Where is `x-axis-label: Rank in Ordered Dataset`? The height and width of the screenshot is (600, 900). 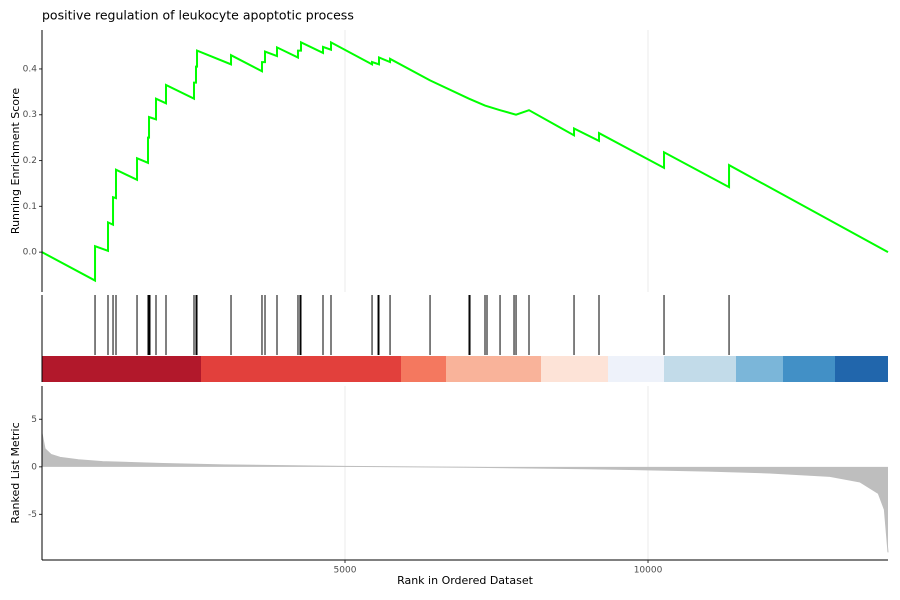
x-axis-label: Rank in Ordered Dataset is located at coordinates (465, 580).